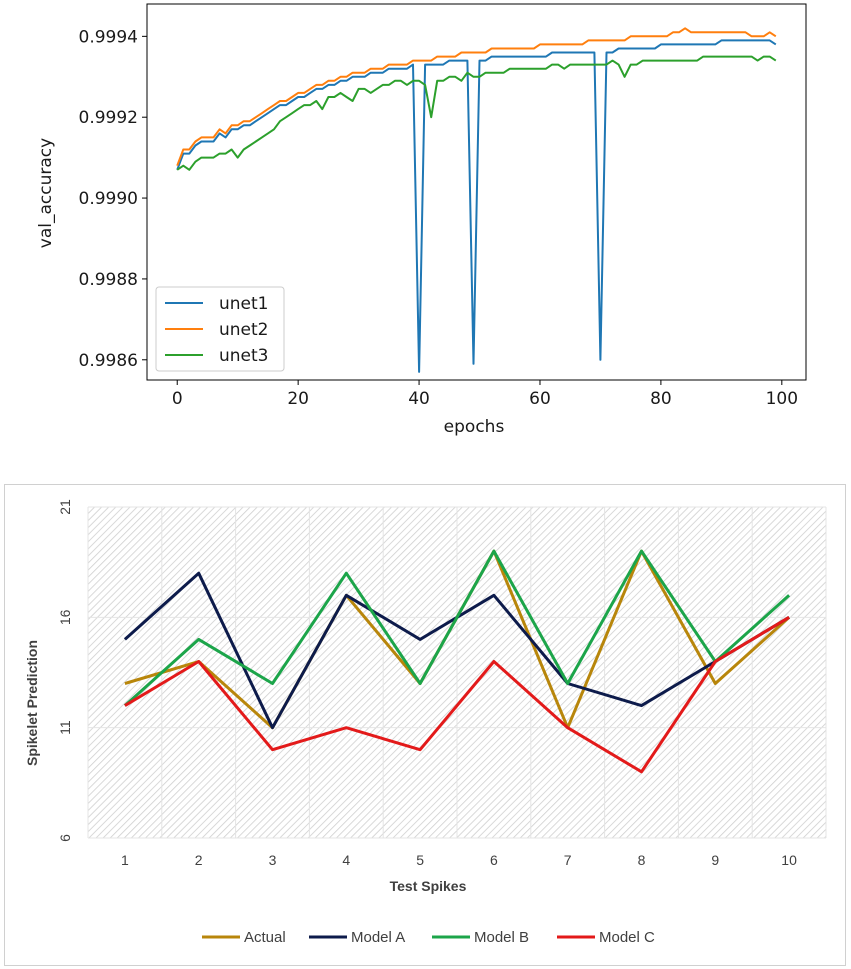 This screenshot has height=969, width=851. I want to click on x-tick-label: 40, so click(419, 399).